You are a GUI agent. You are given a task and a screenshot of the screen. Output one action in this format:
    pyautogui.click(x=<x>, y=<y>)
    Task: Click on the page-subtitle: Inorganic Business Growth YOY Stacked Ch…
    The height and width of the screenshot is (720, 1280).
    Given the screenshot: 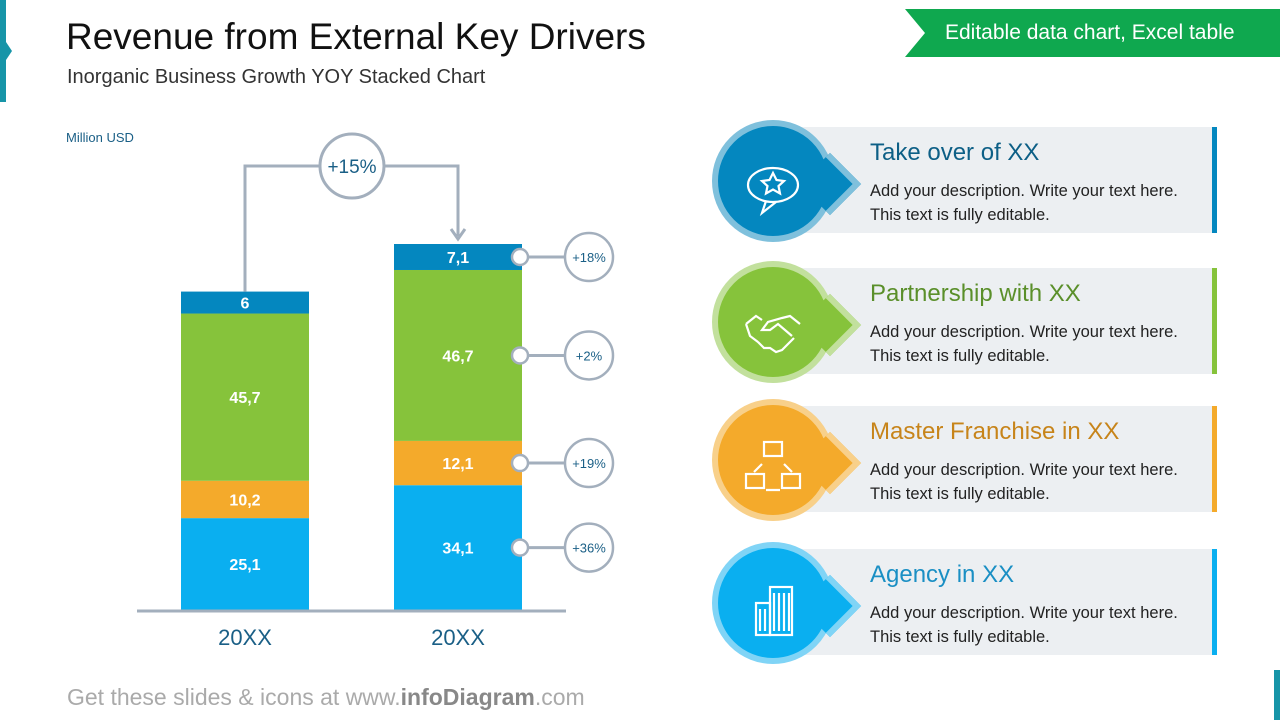 What is the action you would take?
    pyautogui.click(x=276, y=77)
    